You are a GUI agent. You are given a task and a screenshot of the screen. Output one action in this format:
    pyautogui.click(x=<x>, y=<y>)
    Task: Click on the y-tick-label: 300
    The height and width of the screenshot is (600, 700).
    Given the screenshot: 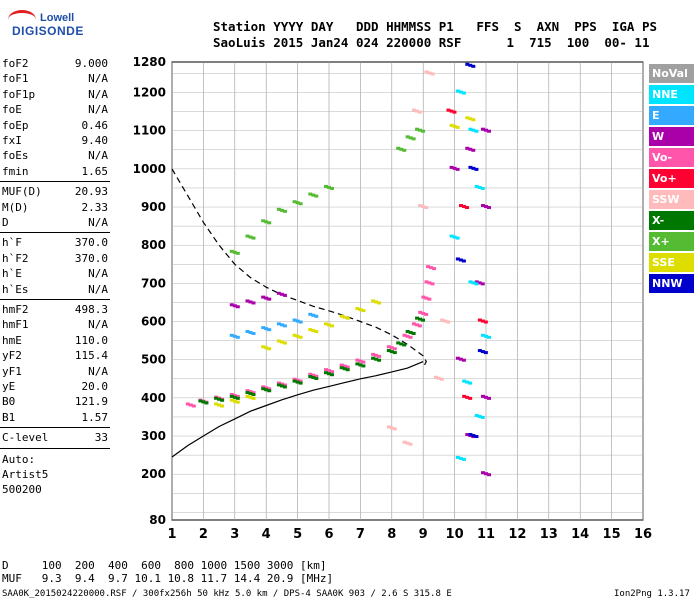 What is the action you would take?
    pyautogui.click(x=153, y=436)
    